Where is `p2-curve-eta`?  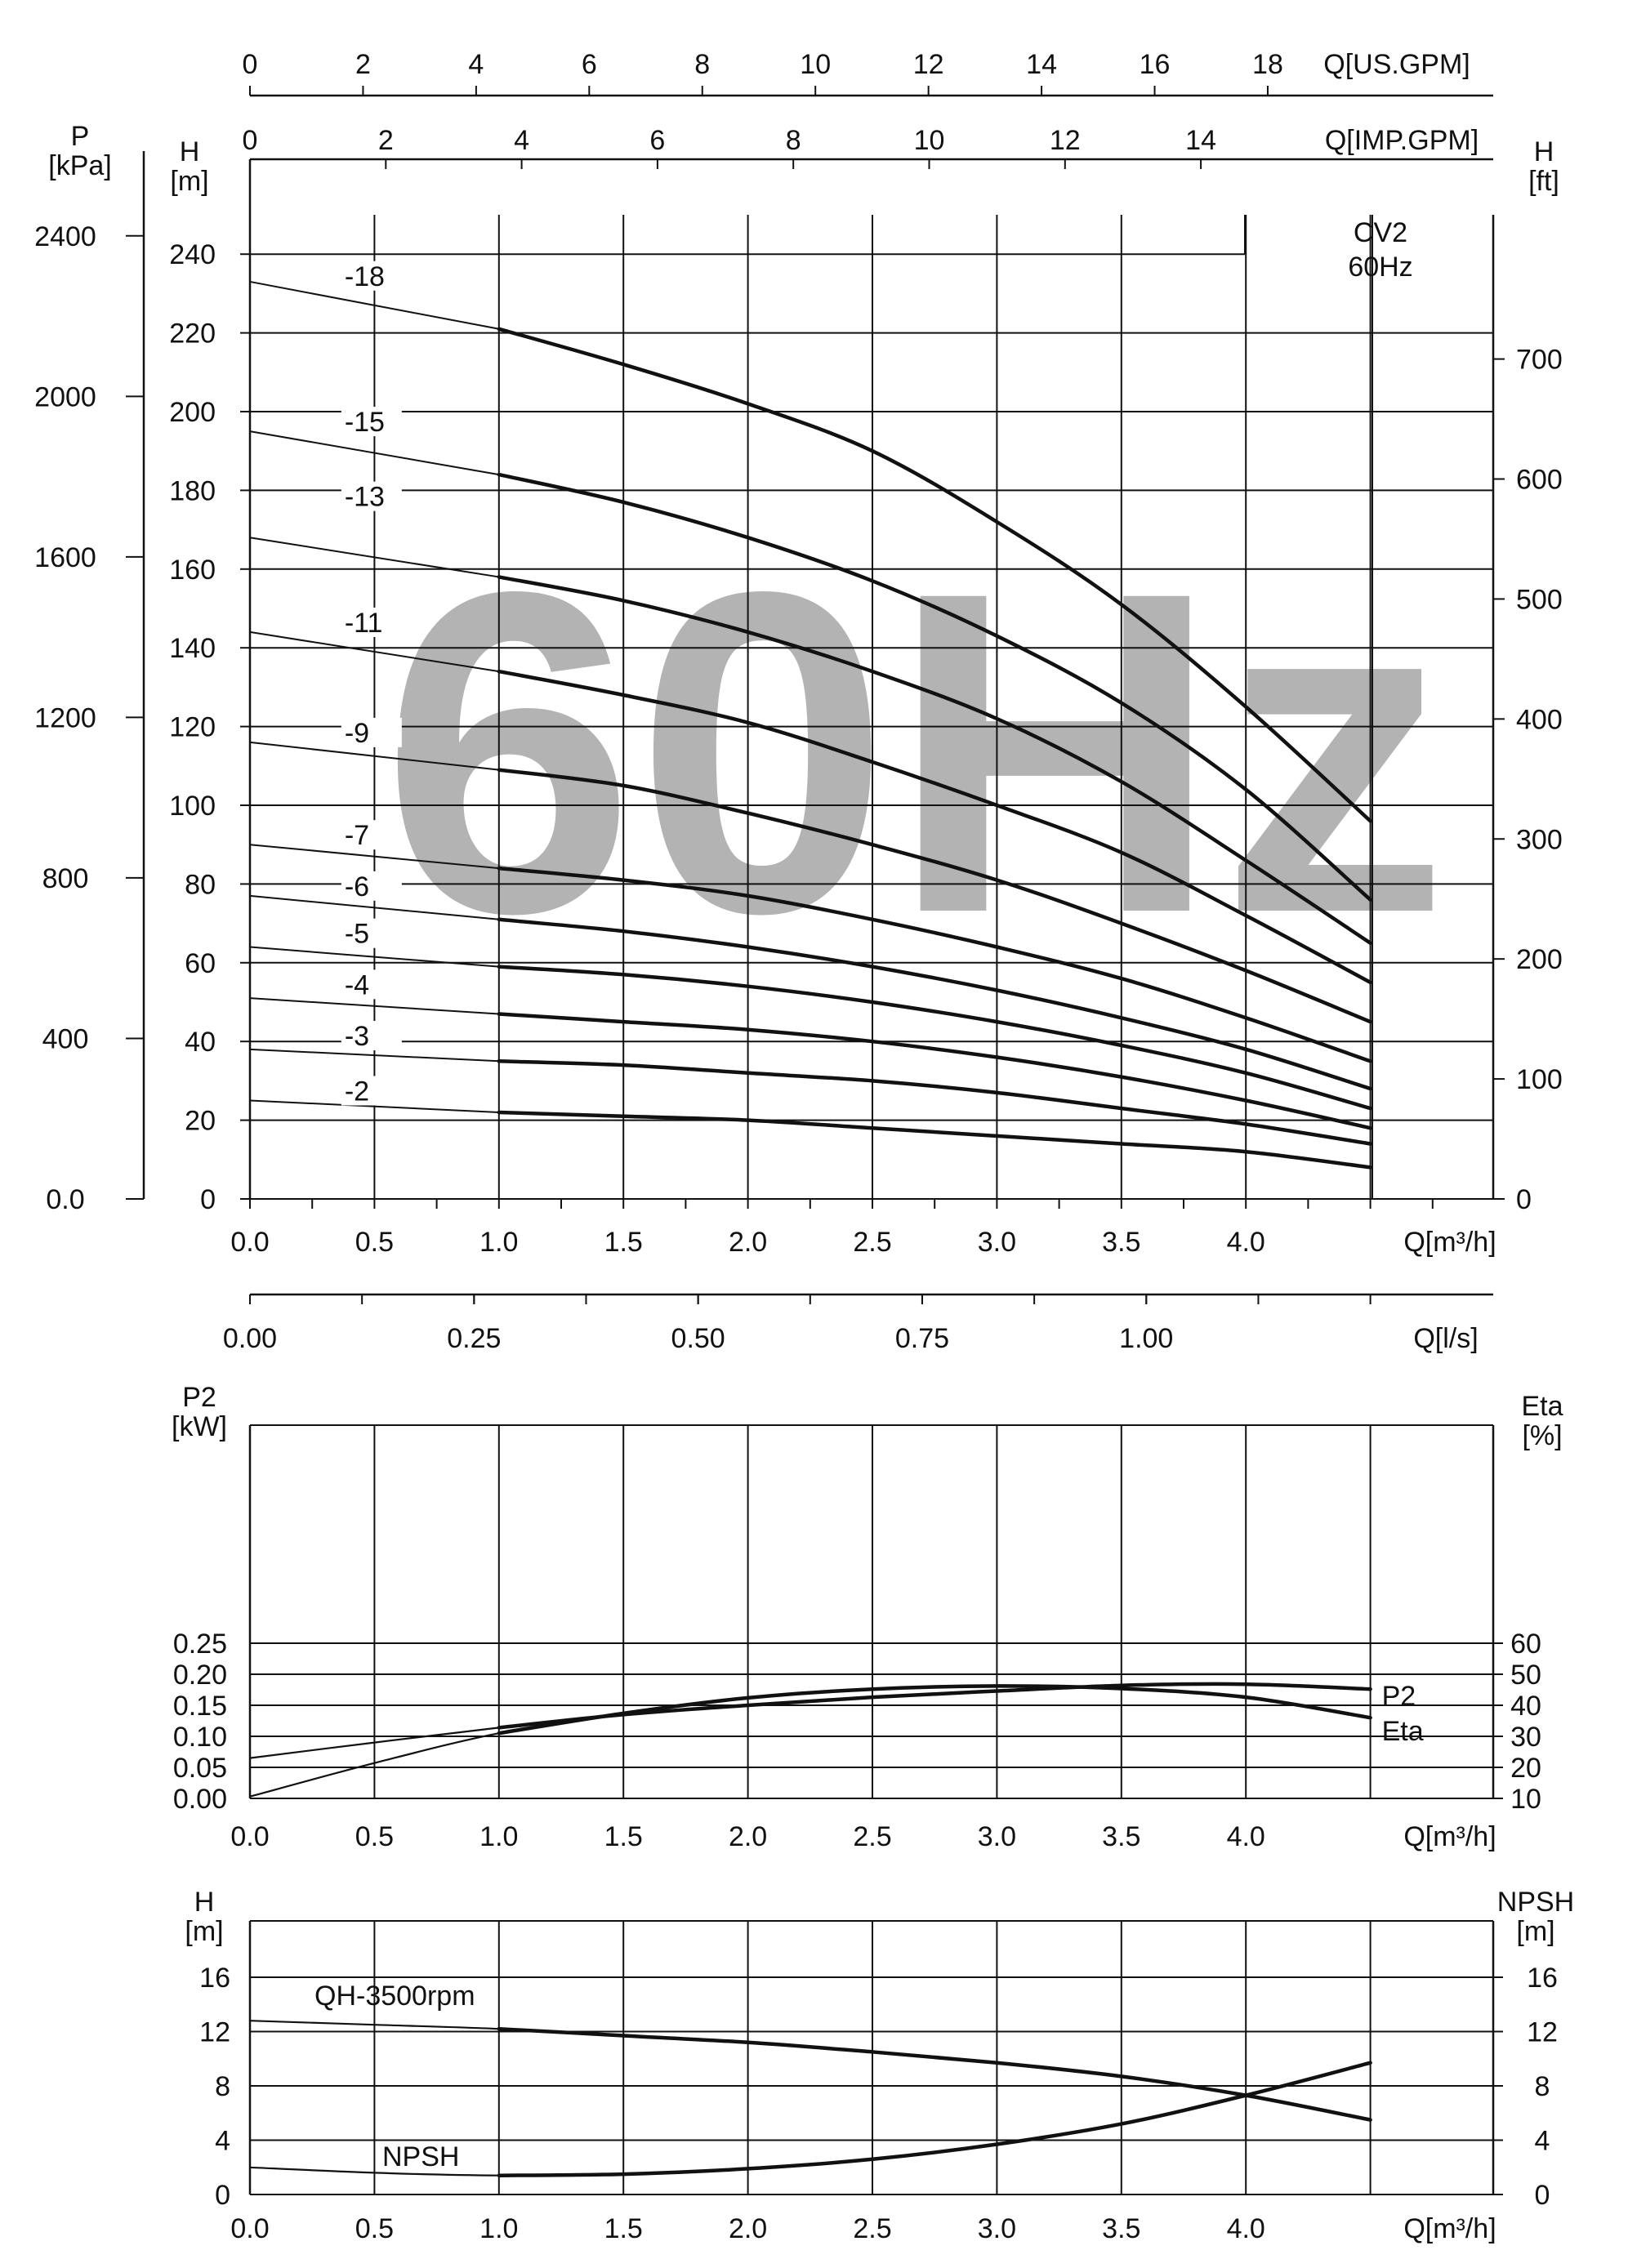
p2-curve-eta is located at coordinates (934, 1710).